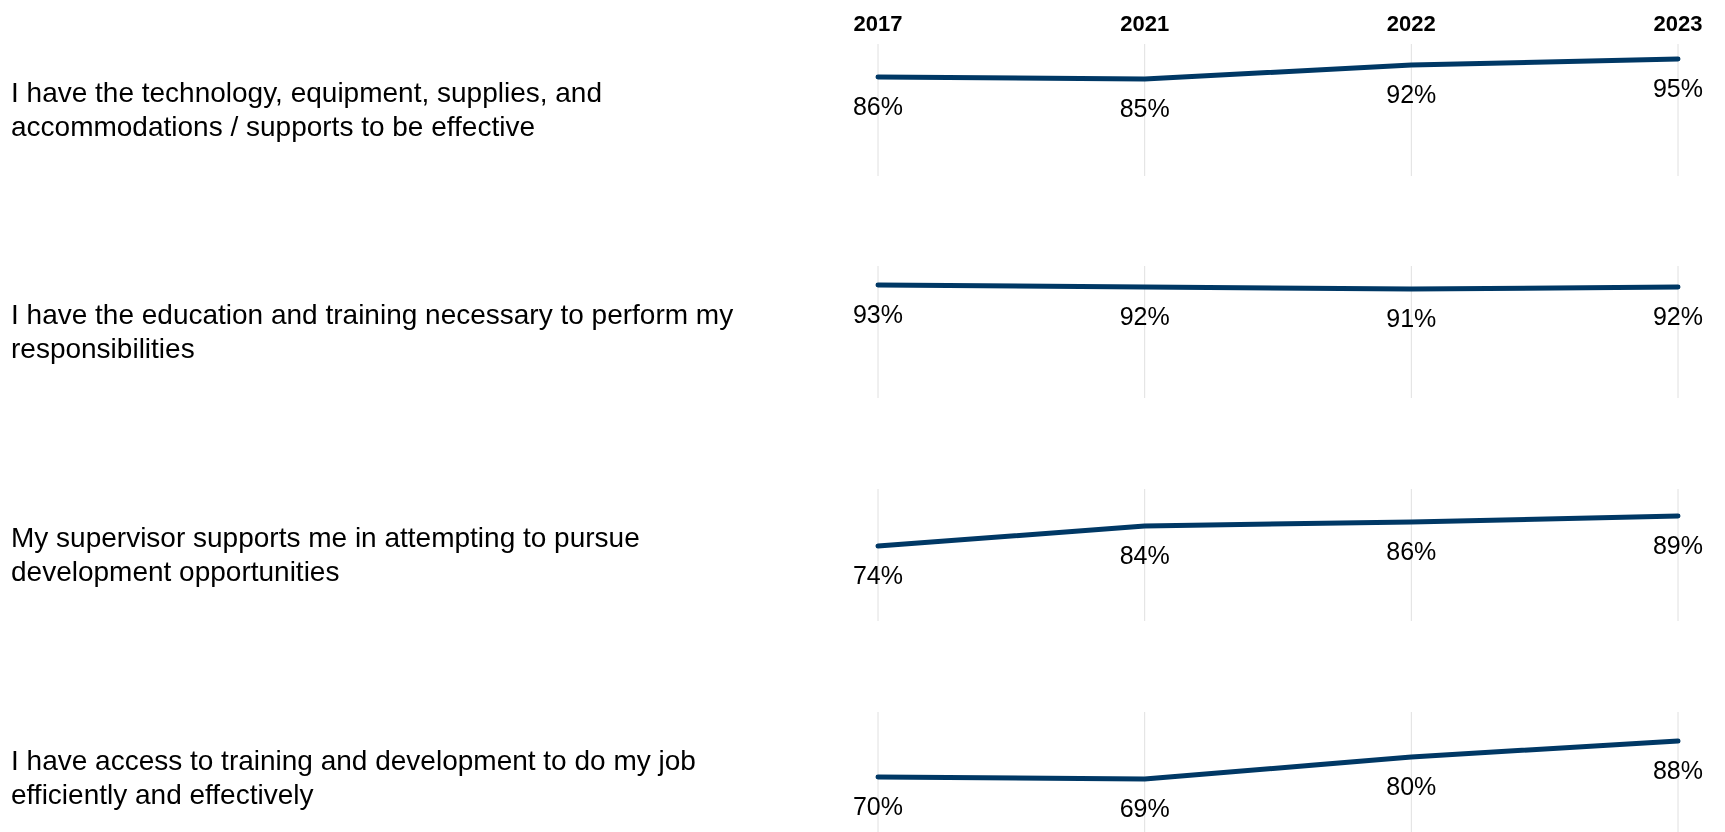 The image size is (1725, 832). I want to click on text: I have the education and training necessary to perform my responsibilities, so click(372, 331).